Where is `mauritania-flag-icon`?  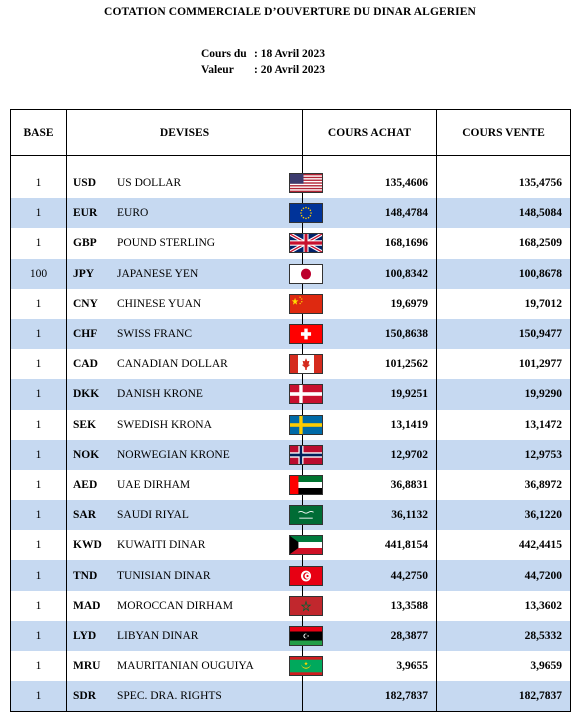 mauritania-flag-icon is located at coordinates (306, 666).